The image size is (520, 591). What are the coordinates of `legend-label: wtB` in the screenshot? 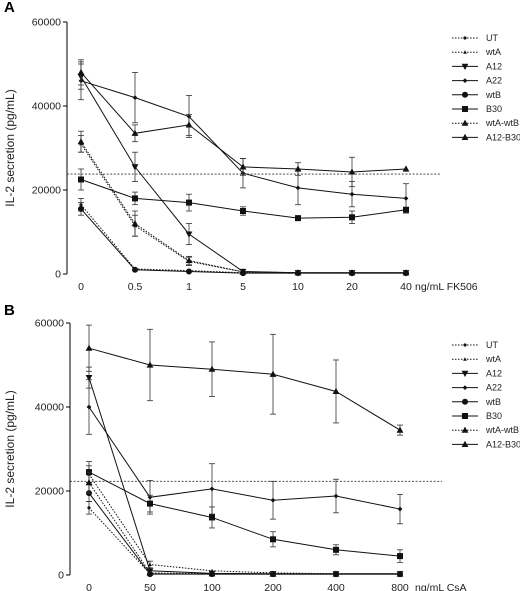 It's located at (493, 95).